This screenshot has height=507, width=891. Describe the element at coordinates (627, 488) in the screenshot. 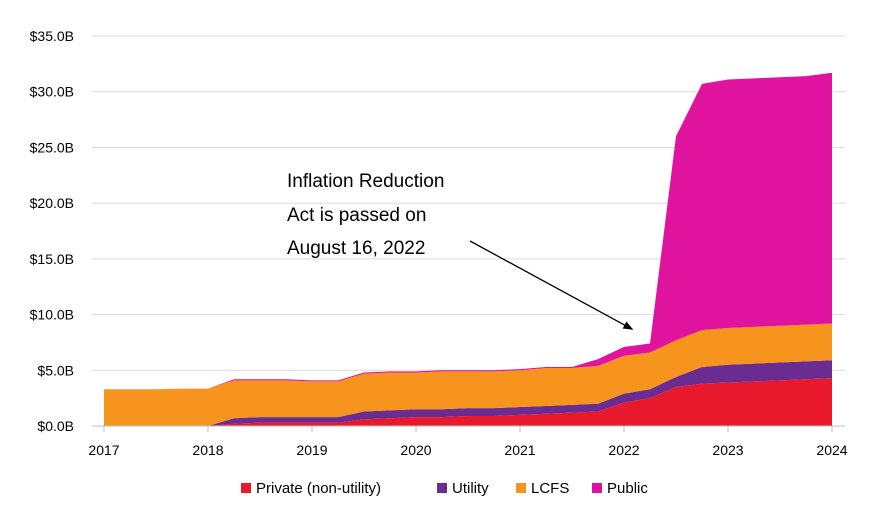

I see `legend-label: Public` at that location.